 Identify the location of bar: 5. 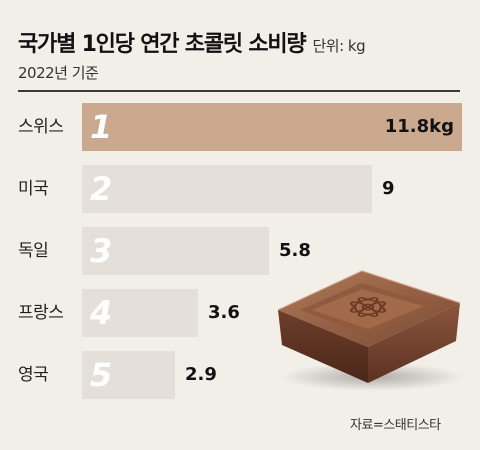
(128, 375).